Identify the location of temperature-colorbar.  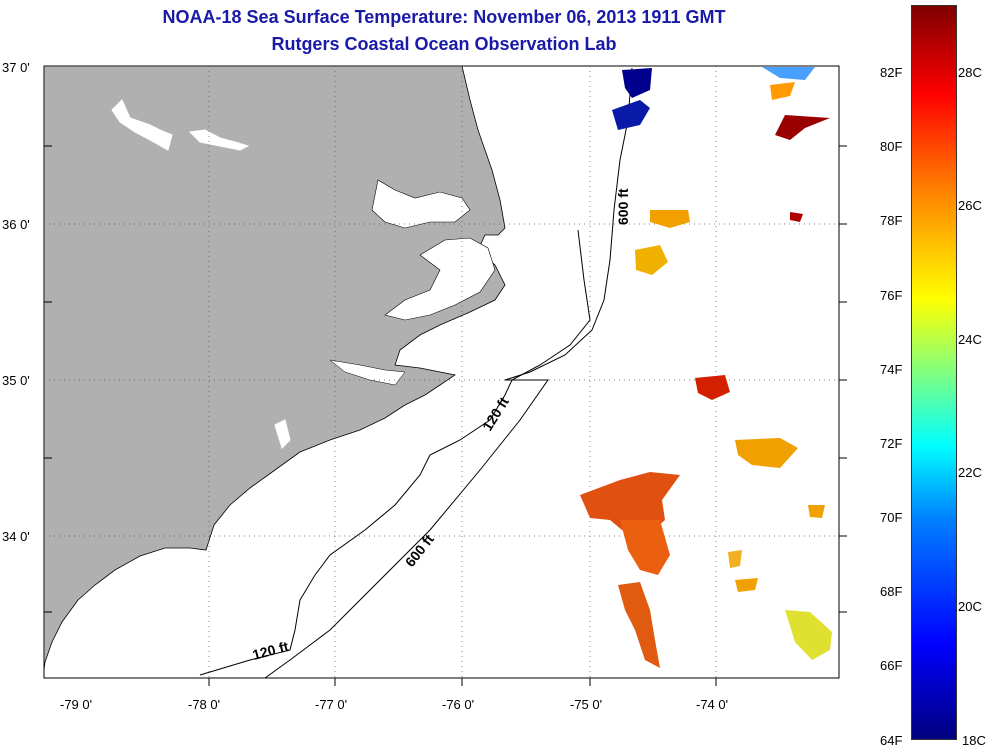
(934, 372).